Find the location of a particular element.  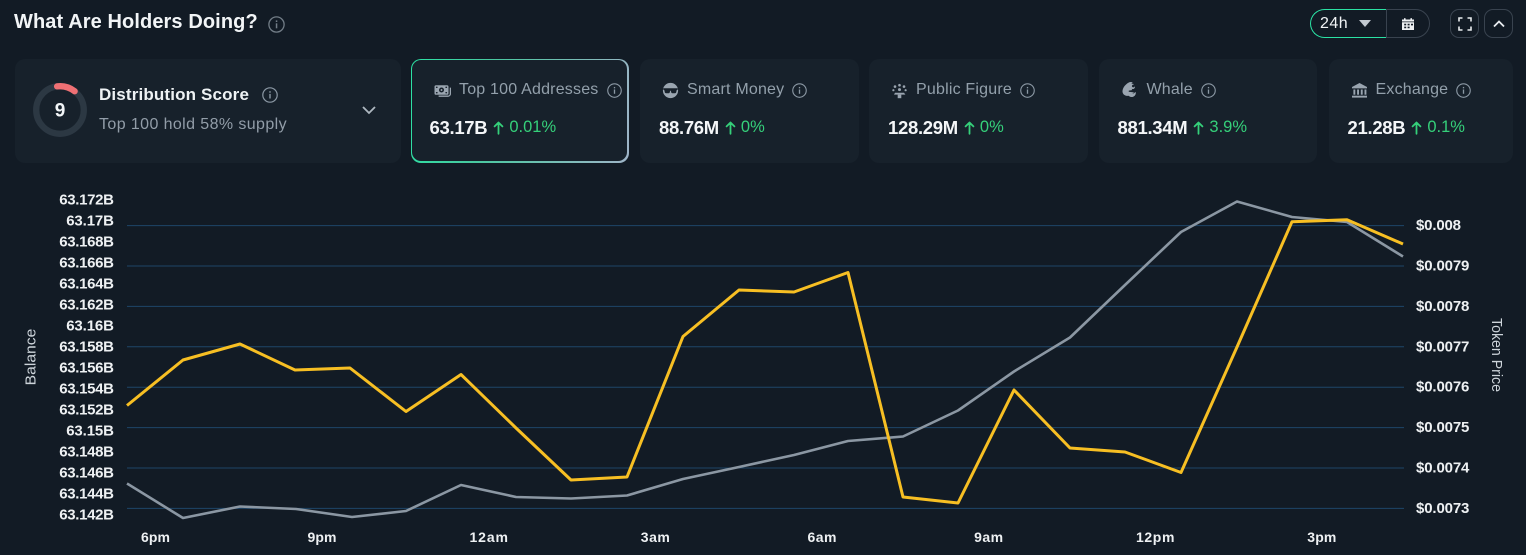

svg-text: $0.0077 is located at coordinates (1442, 346).